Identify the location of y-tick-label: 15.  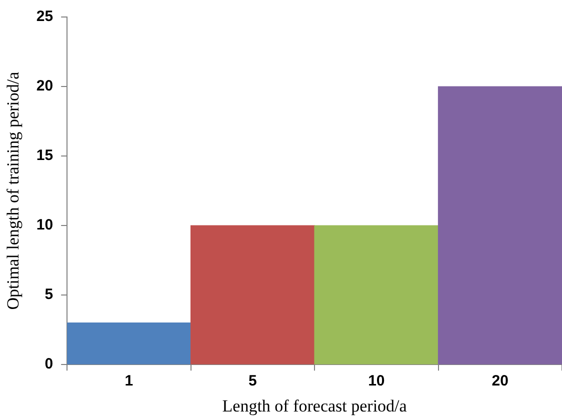
(45, 155).